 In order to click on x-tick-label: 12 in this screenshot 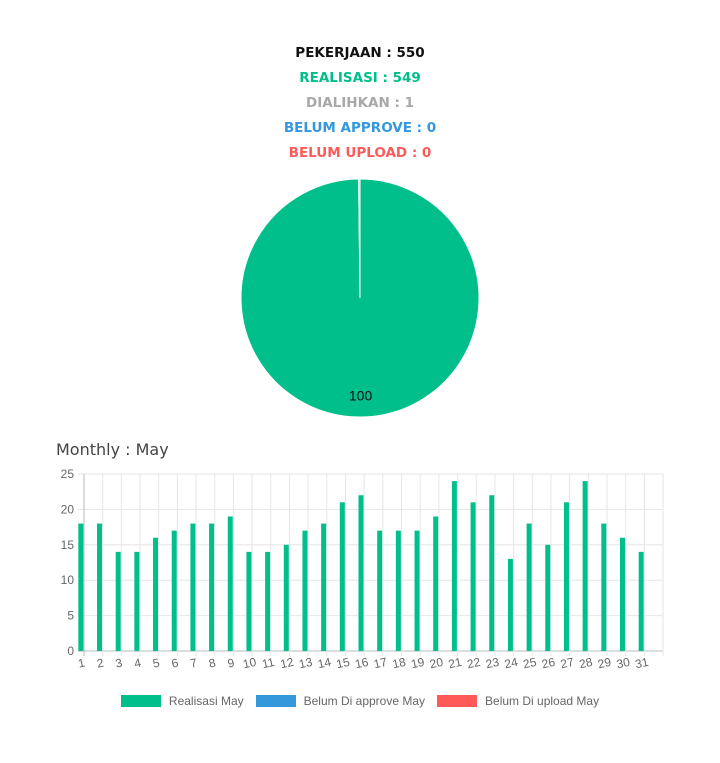, I will do `click(287, 663)`.